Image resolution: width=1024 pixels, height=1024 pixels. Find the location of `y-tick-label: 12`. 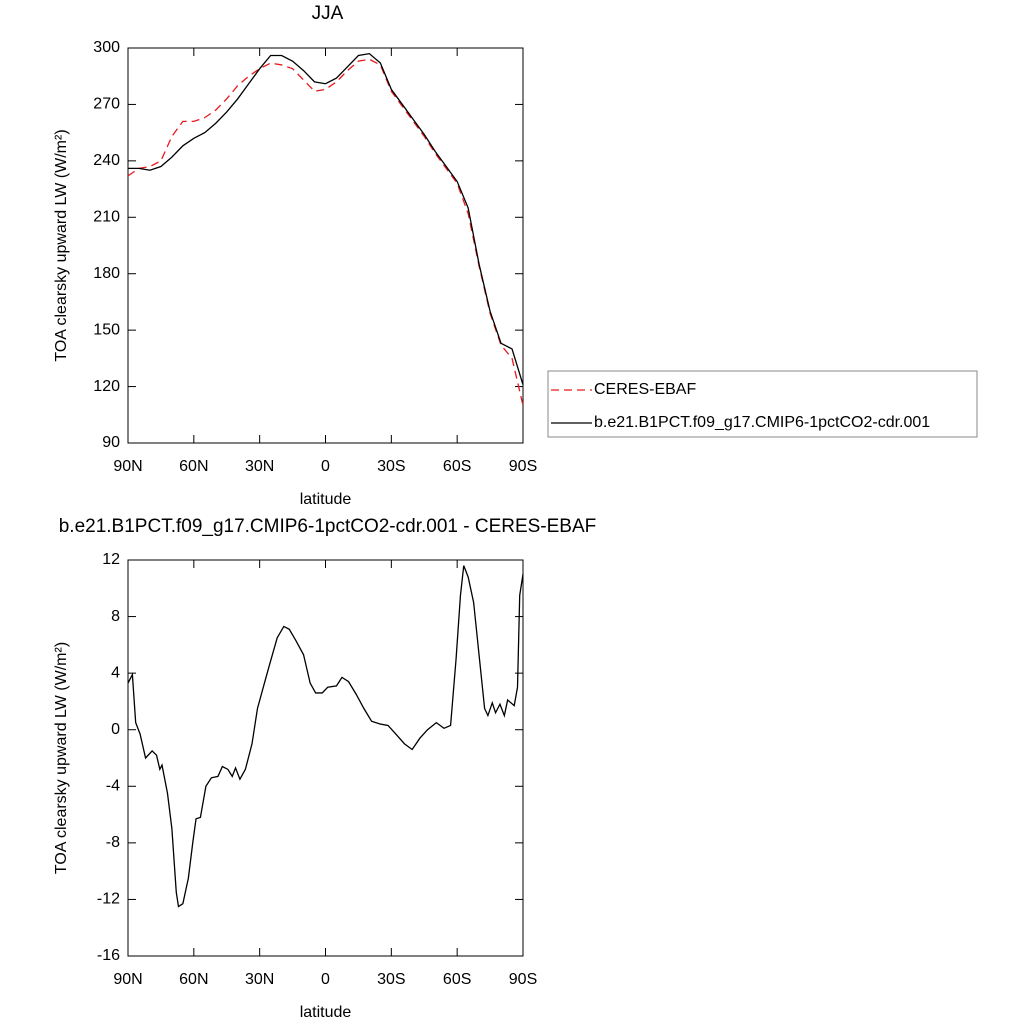

y-tick-label: 12 is located at coordinates (111, 559).